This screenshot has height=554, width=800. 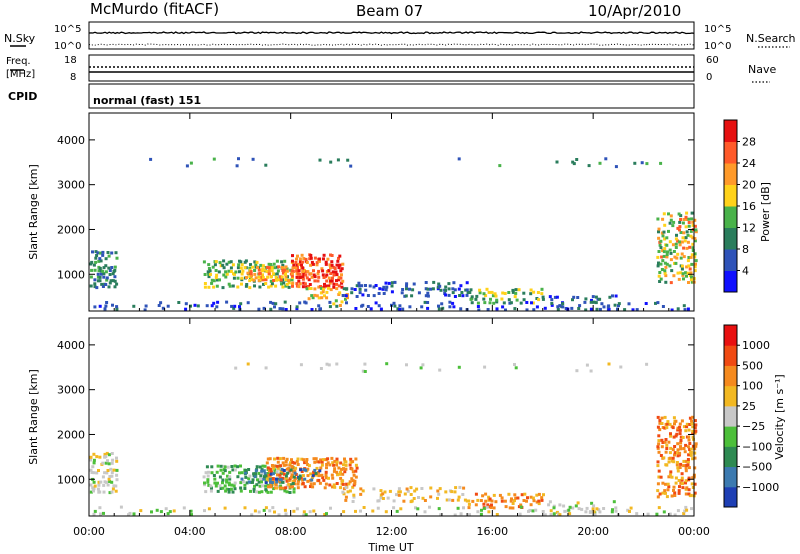 I want to click on time-tick-label: 00:00, so click(x=694, y=531).